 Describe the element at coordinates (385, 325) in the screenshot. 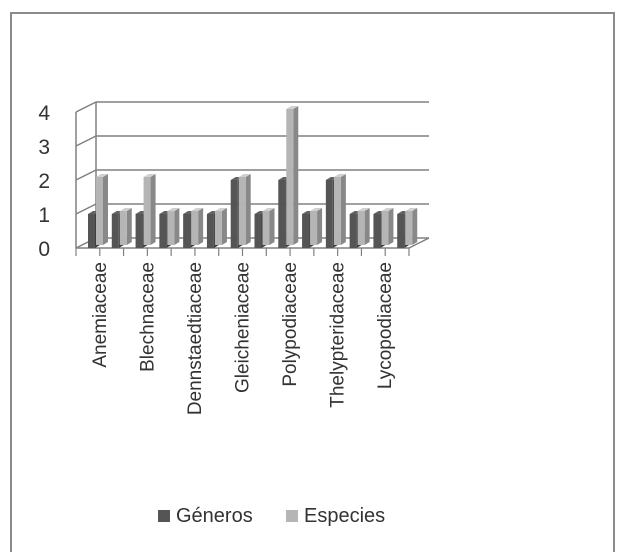

I see `x-tick-label: Lycopodiaceae` at that location.